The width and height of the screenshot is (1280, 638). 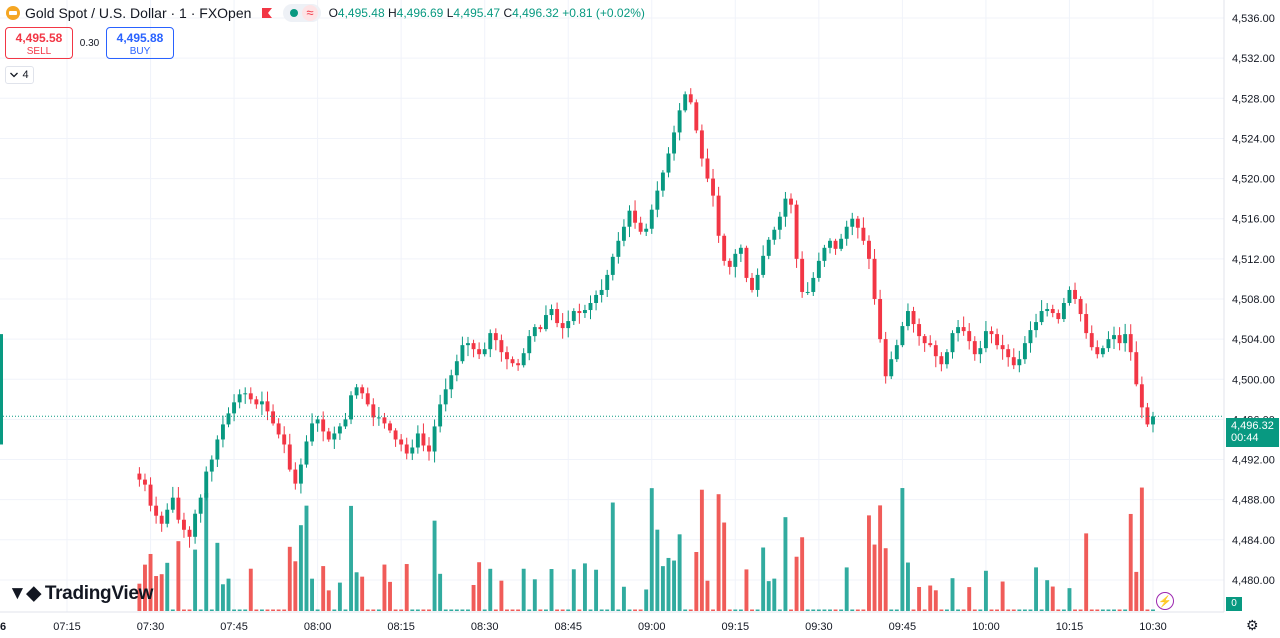 What do you see at coordinates (19, 75) in the screenshot?
I see `indicators-toggle-button: 4` at bounding box center [19, 75].